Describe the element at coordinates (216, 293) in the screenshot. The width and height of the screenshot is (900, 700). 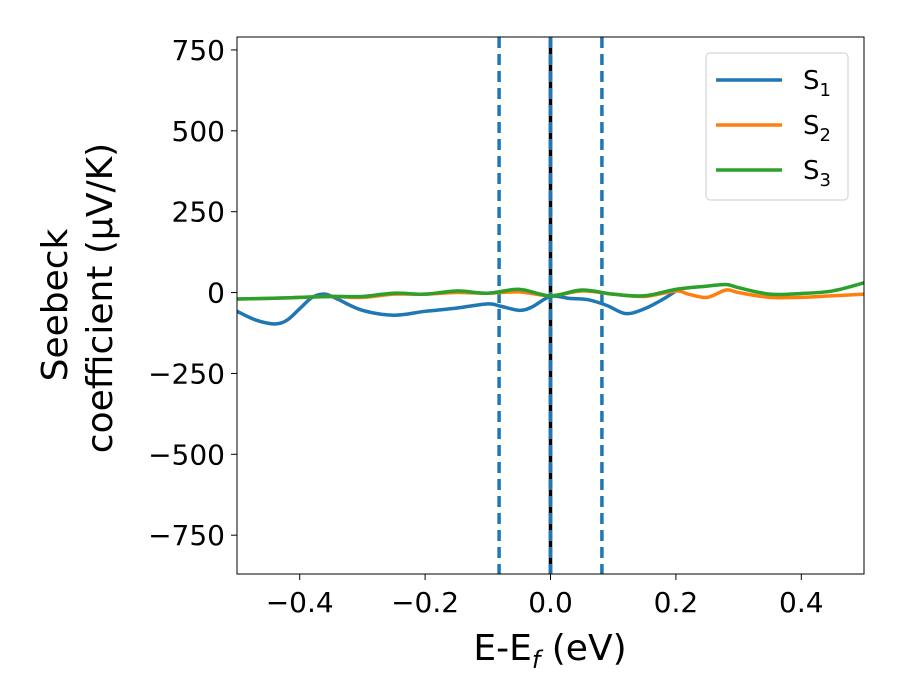
I see `y-tick-label: 0` at that location.